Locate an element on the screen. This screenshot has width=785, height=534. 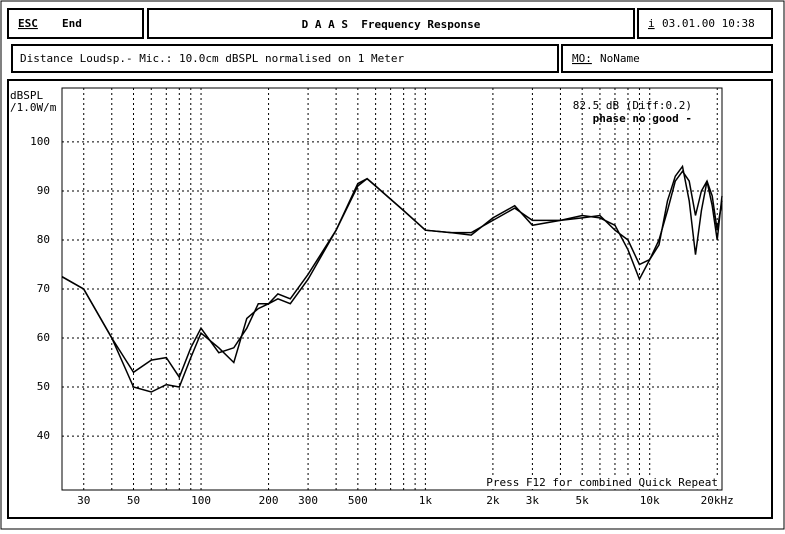
y-label: dBSPL is located at coordinates (26, 95).